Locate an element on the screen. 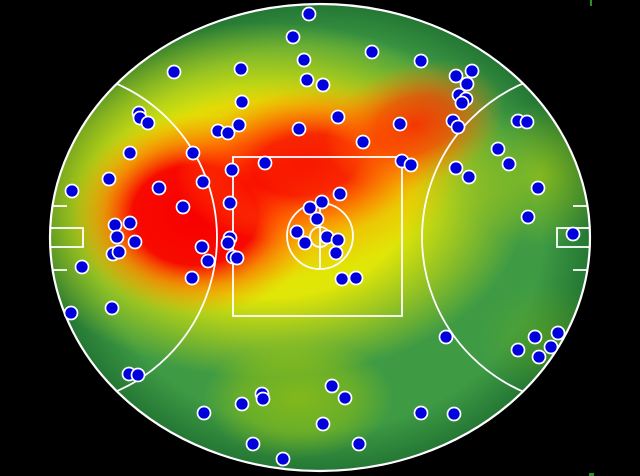  field-marking-rect is located at coordinates (67, 237).